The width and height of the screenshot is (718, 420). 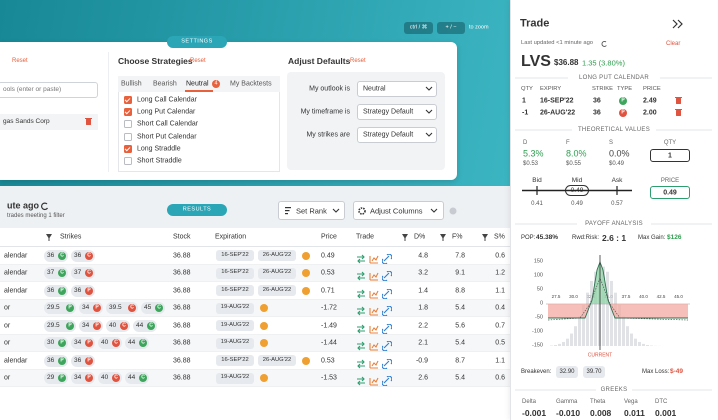 I want to click on column-header: Stock, so click(x=182, y=237).